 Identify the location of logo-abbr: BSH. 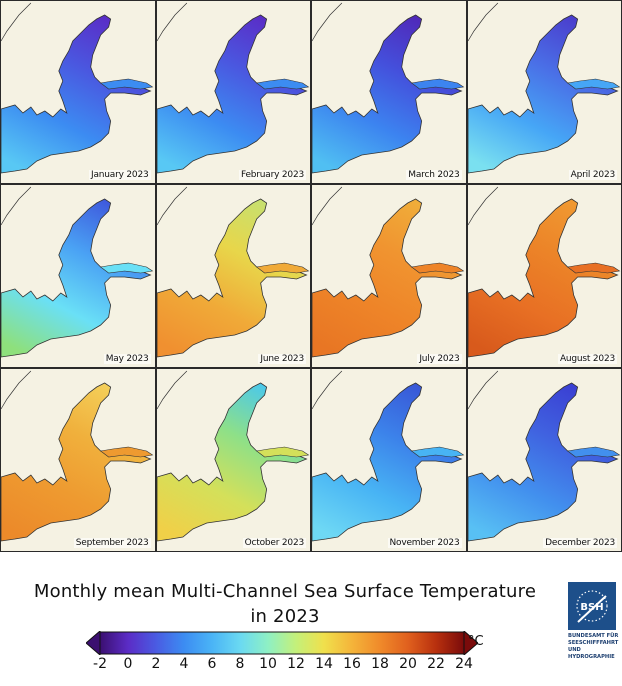
(591, 607).